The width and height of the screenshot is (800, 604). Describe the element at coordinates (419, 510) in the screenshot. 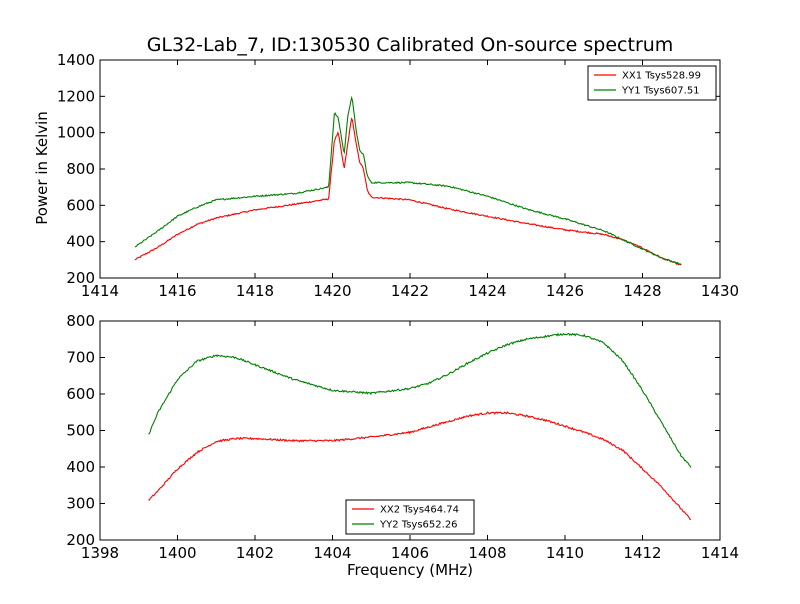

I see `legend-label-2-1: XX2 Tsys464.74` at that location.